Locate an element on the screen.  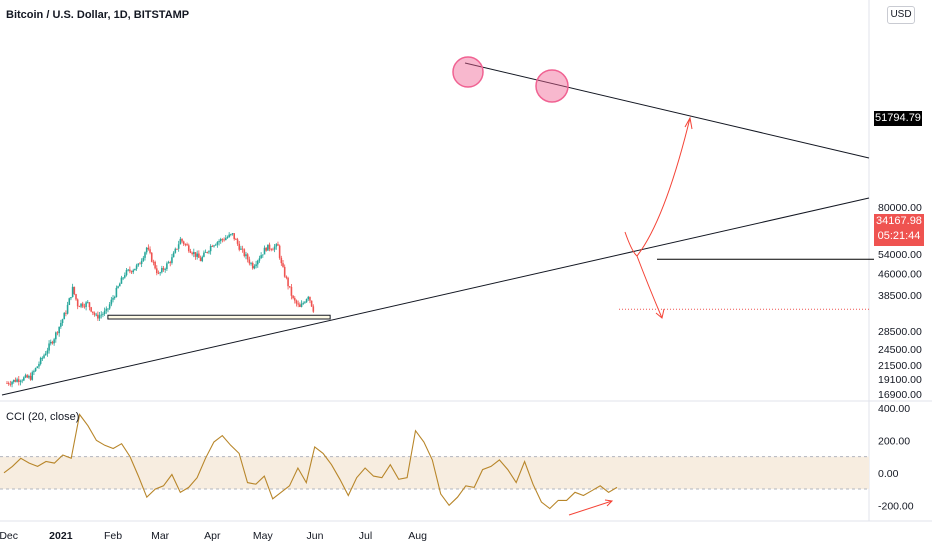
currency-button: USD is located at coordinates (901, 15).